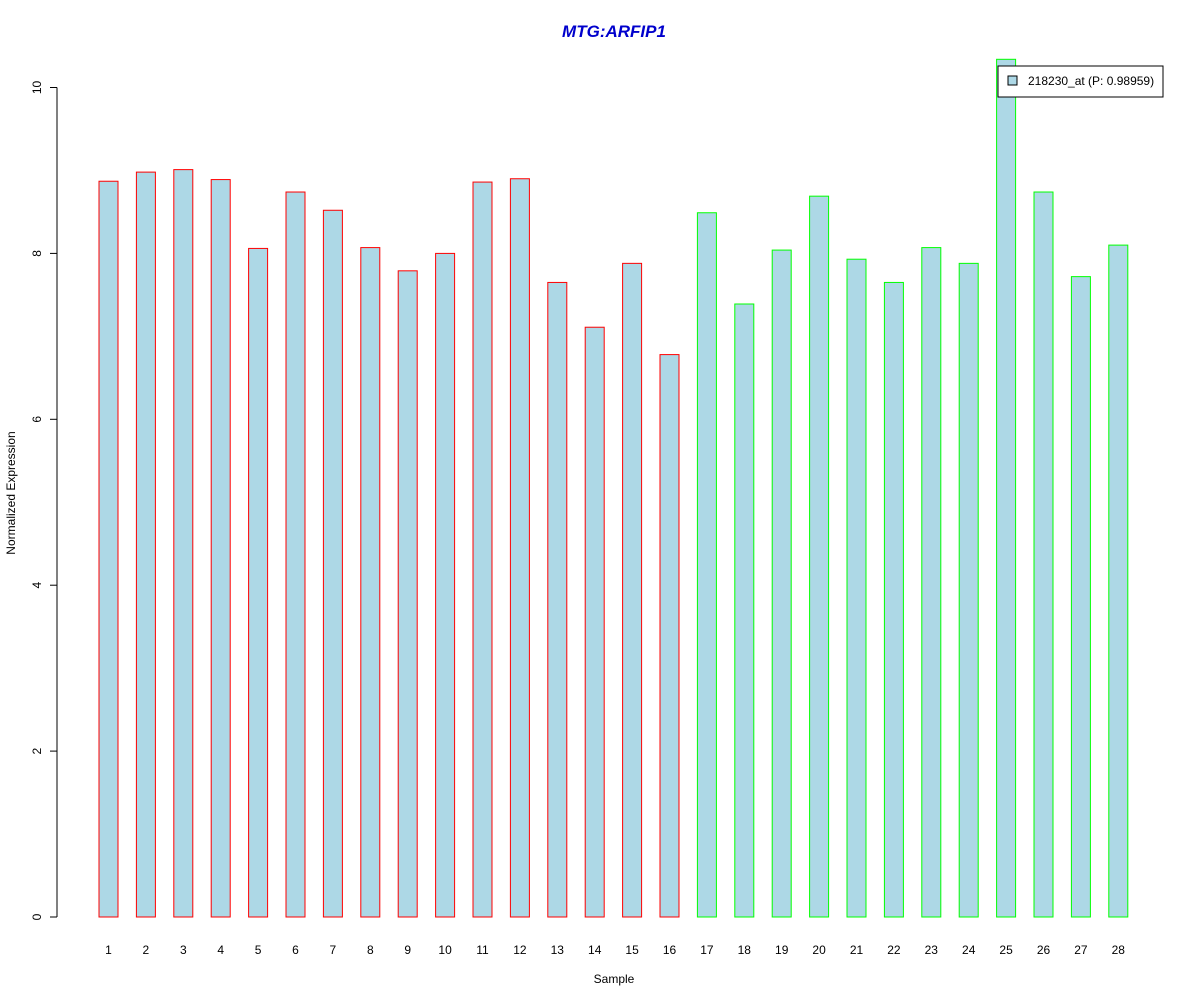 This screenshot has height=1000, width=1200. What do you see at coordinates (1006, 950) in the screenshot?
I see `x-tick-label: 25` at bounding box center [1006, 950].